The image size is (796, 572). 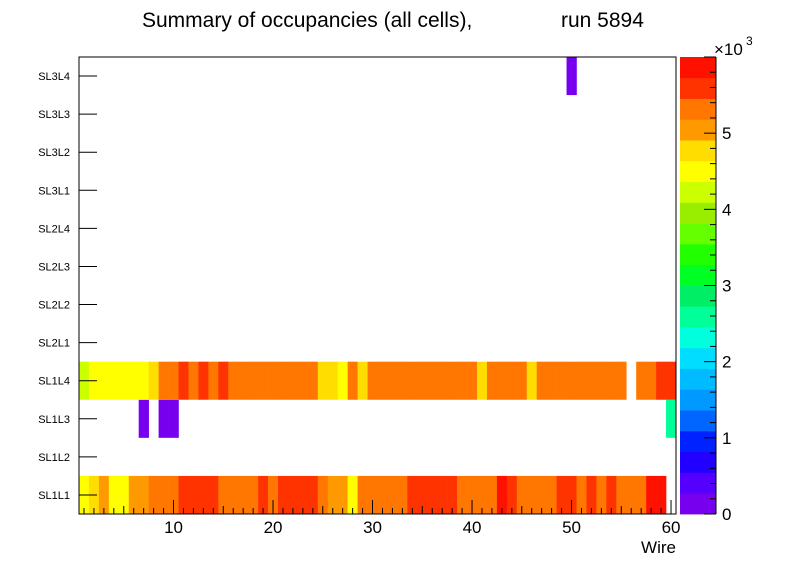 What do you see at coordinates (726, 362) in the screenshot?
I see `z-tick-label: 2` at bounding box center [726, 362].